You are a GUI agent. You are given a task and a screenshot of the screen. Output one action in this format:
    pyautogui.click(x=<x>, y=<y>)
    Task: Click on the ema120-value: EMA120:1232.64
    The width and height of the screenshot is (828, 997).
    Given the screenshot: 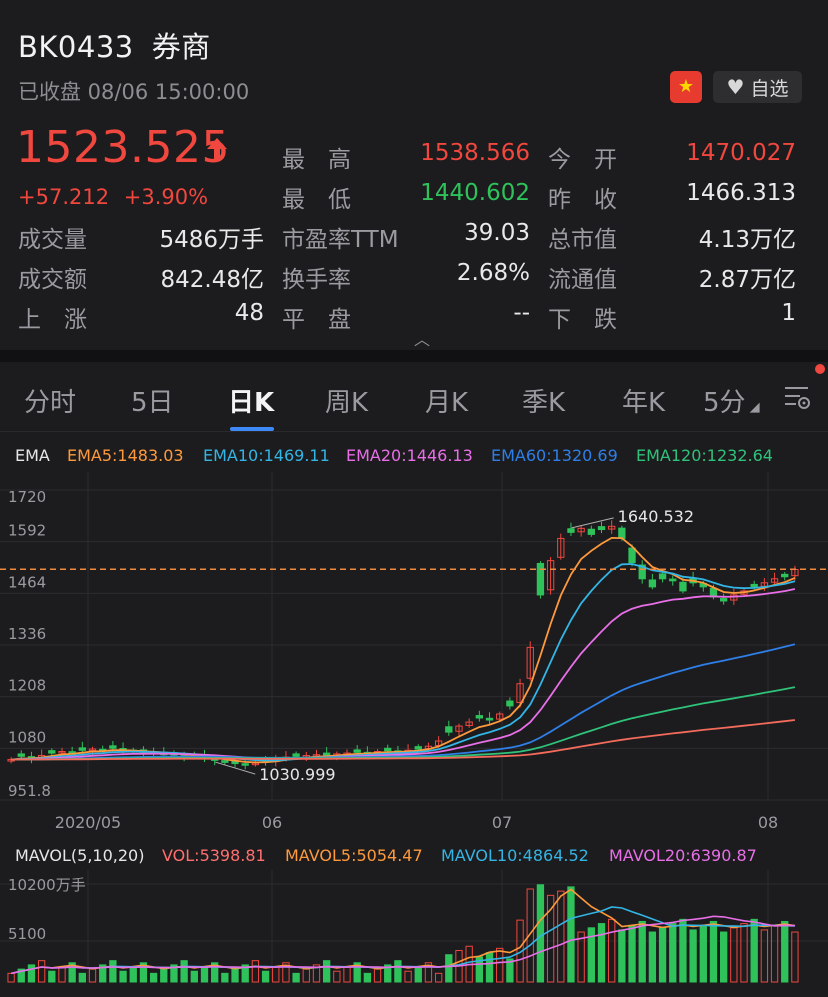 What is the action you would take?
    pyautogui.click(x=704, y=455)
    